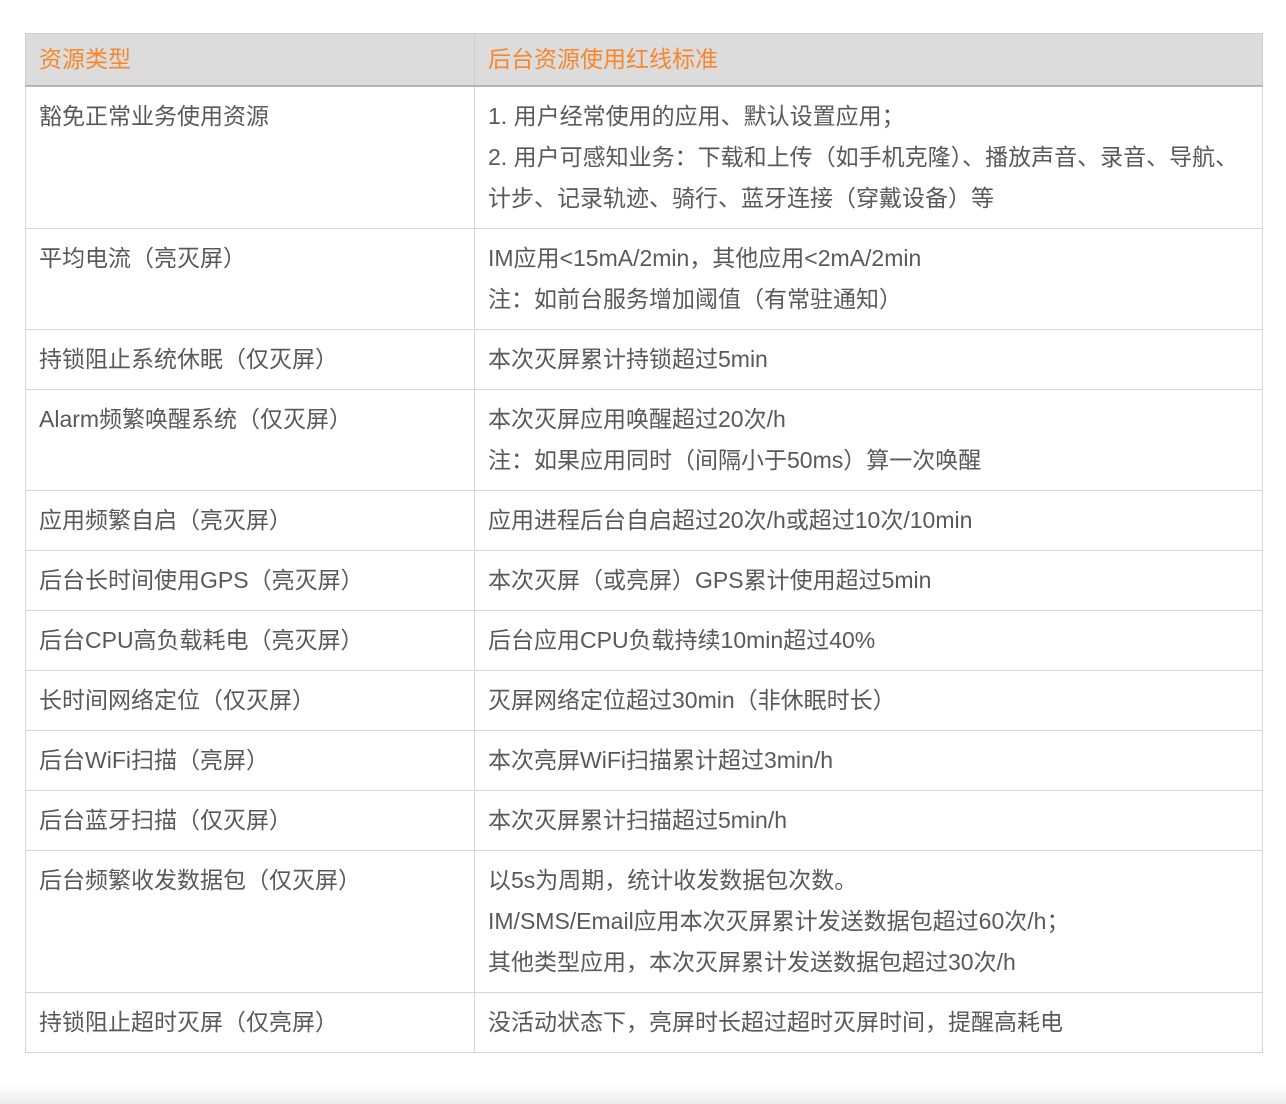 This screenshot has height=1104, width=1286. Describe the element at coordinates (868, 520) in the screenshot. I see `redline-standard-cell: 应用进程后台自启超过20次/h或超过10次/10min` at that location.